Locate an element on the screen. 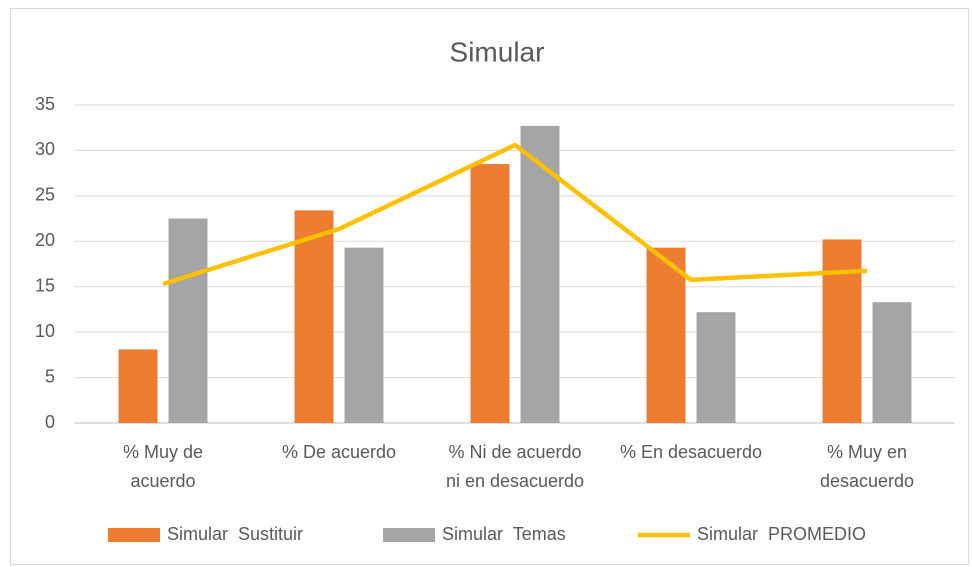 Image resolution: width=972 pixels, height=567 pixels. y-tick-label: 15 is located at coordinates (45, 285).